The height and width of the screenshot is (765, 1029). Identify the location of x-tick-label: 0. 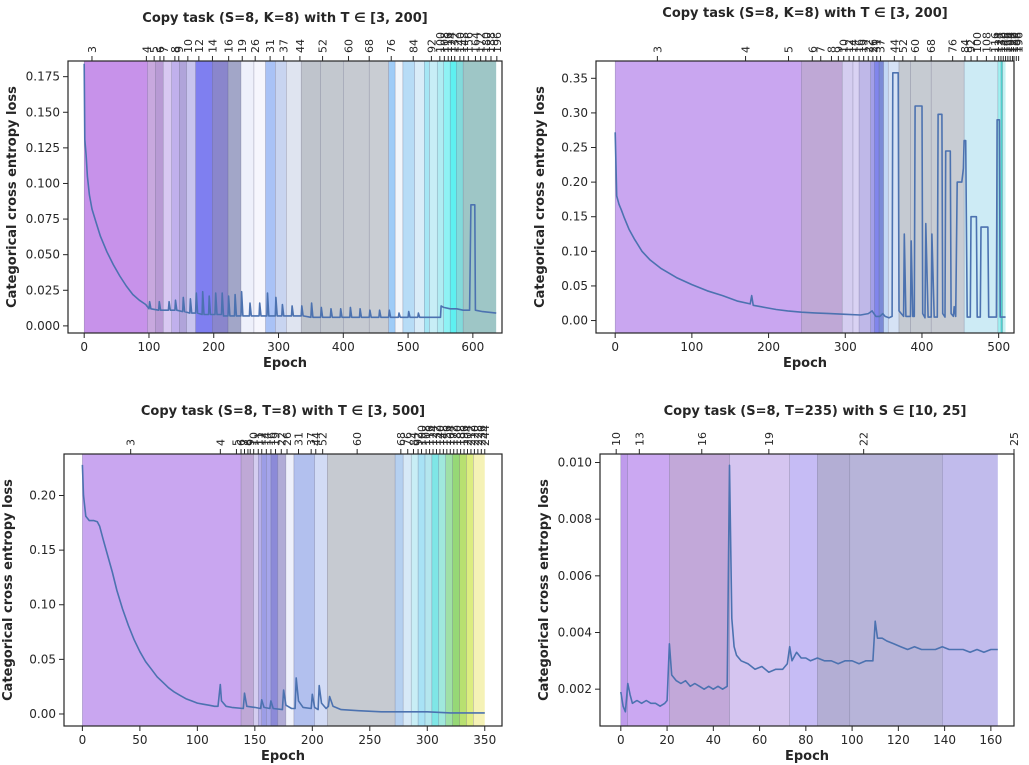
(621, 740).